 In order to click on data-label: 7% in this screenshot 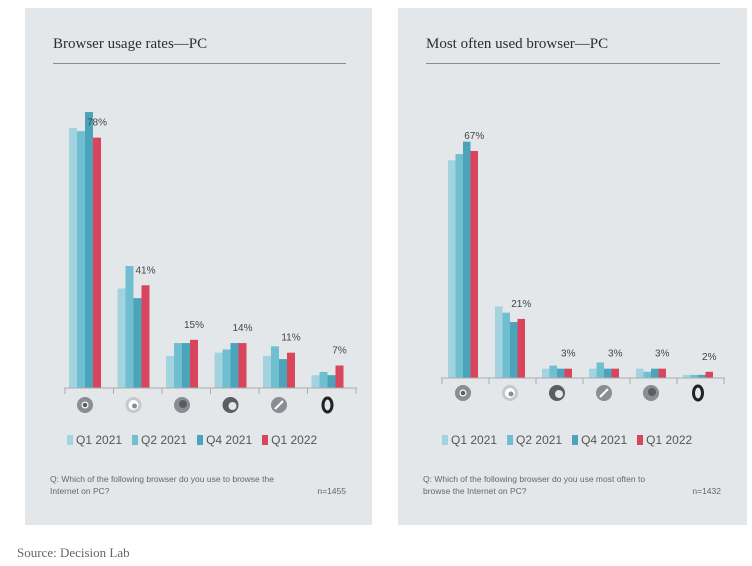, I will do `click(339, 351)`.